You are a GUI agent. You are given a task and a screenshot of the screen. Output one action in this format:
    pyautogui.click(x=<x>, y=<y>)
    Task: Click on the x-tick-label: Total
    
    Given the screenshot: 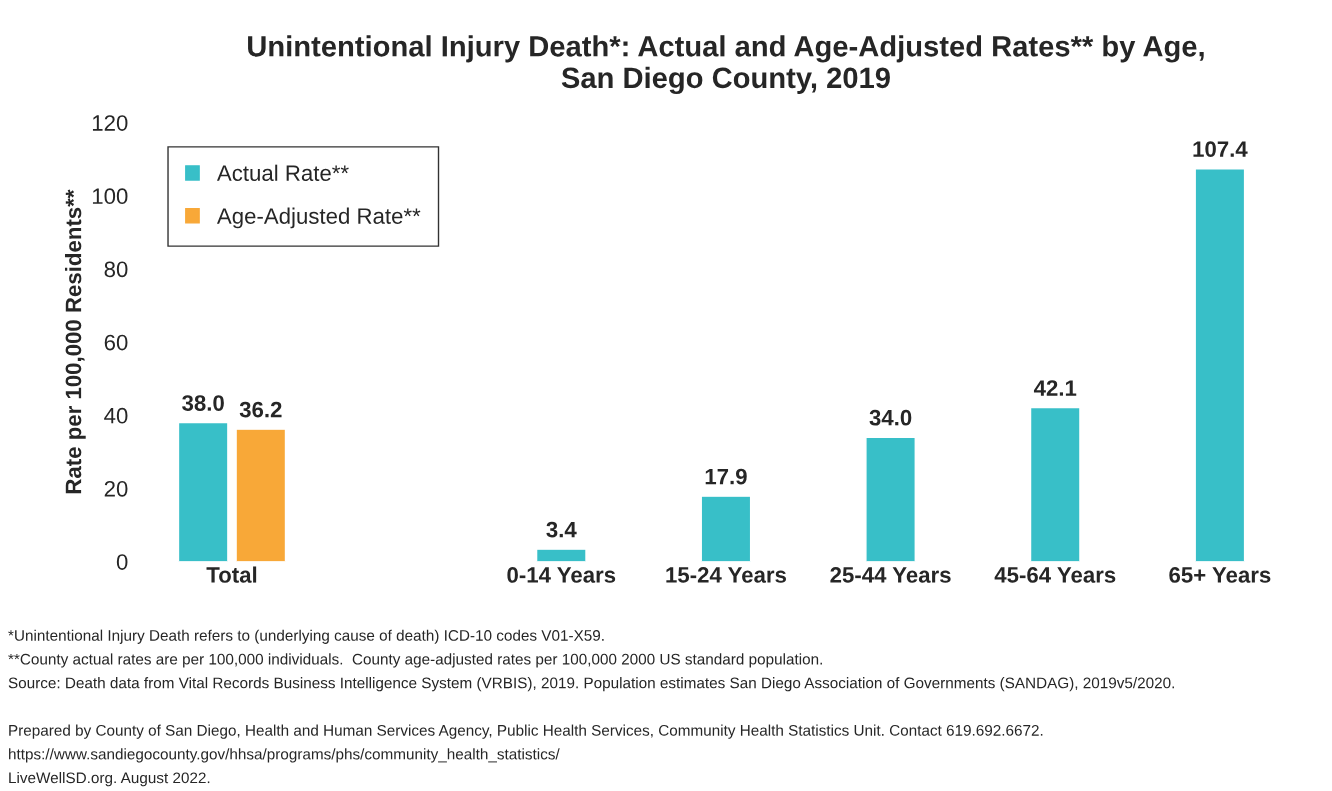 What is the action you would take?
    pyautogui.click(x=231, y=574)
    